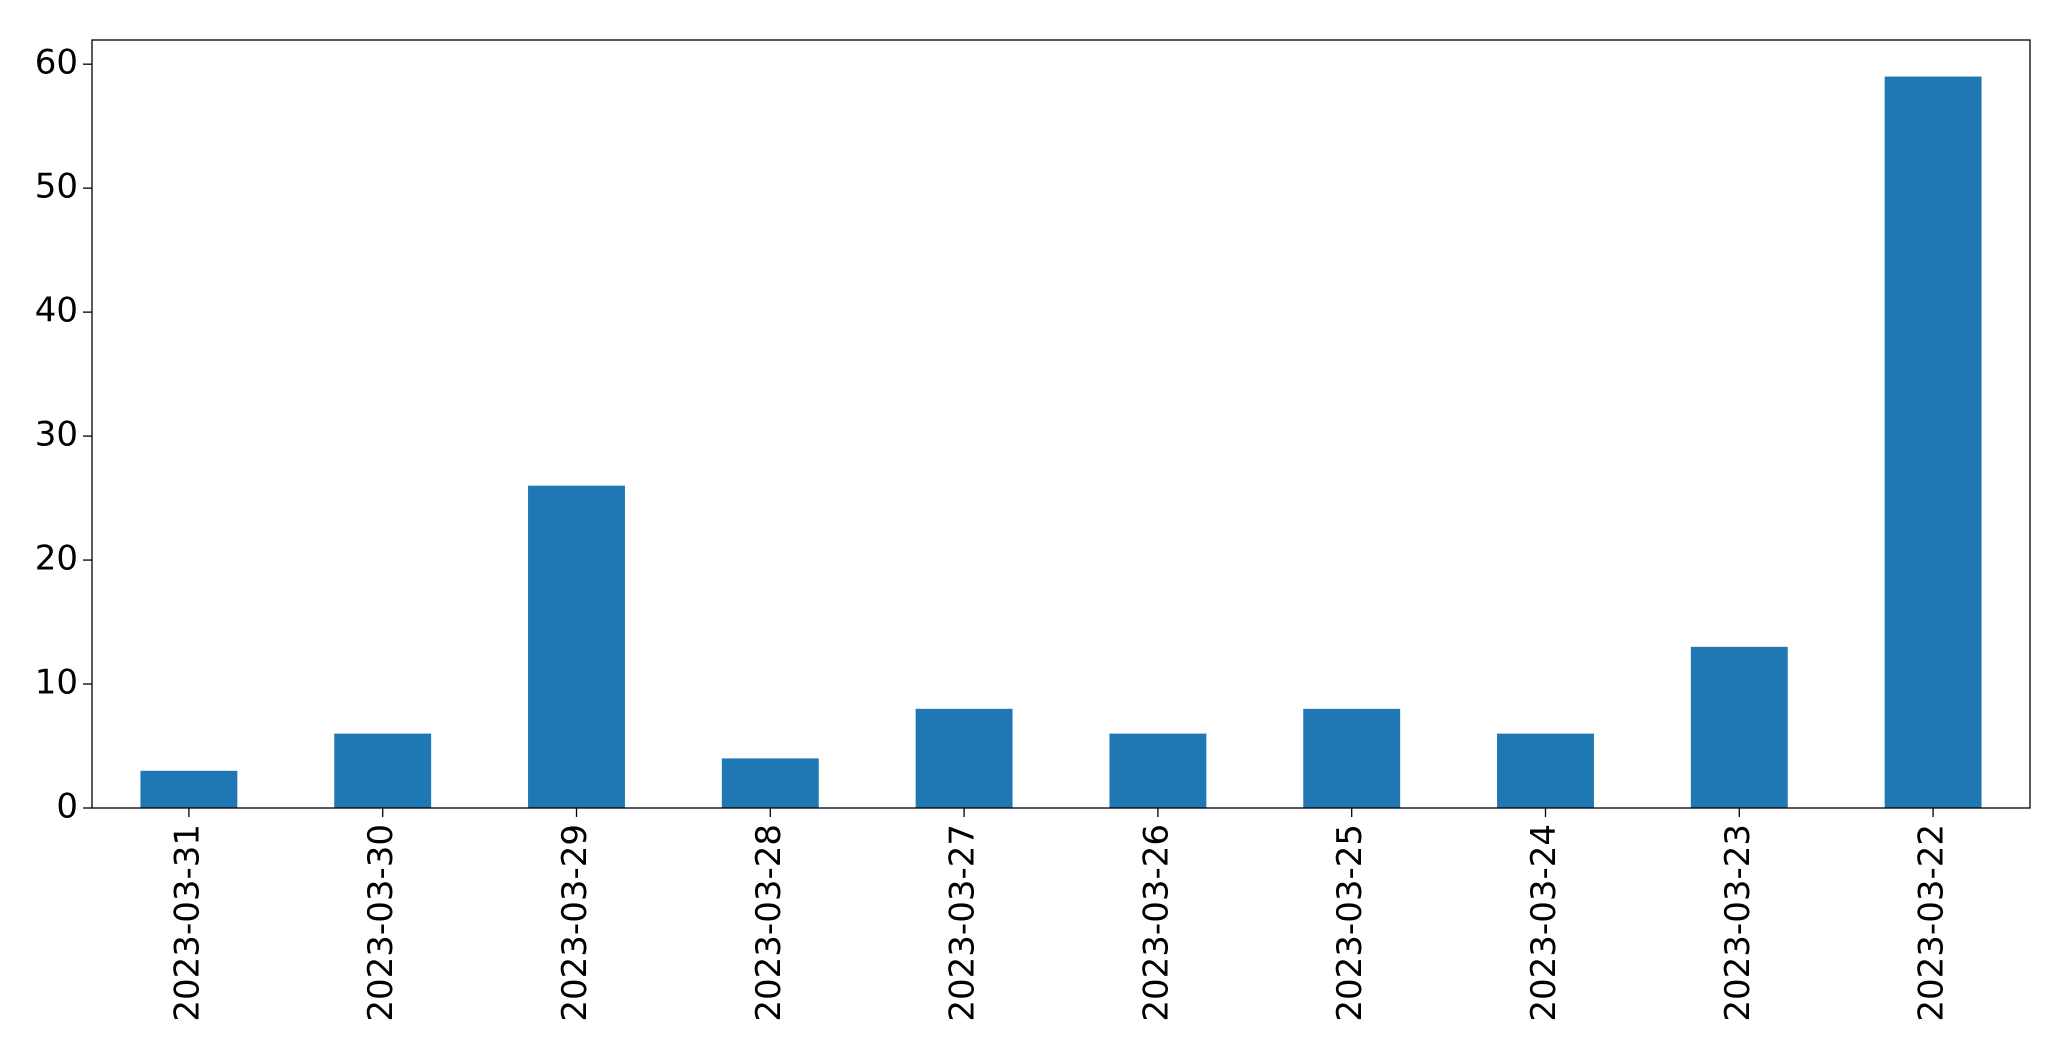 The height and width of the screenshot is (1061, 2071). I want to click on x-tick-label: 2023-03-24, so click(1544, 923).